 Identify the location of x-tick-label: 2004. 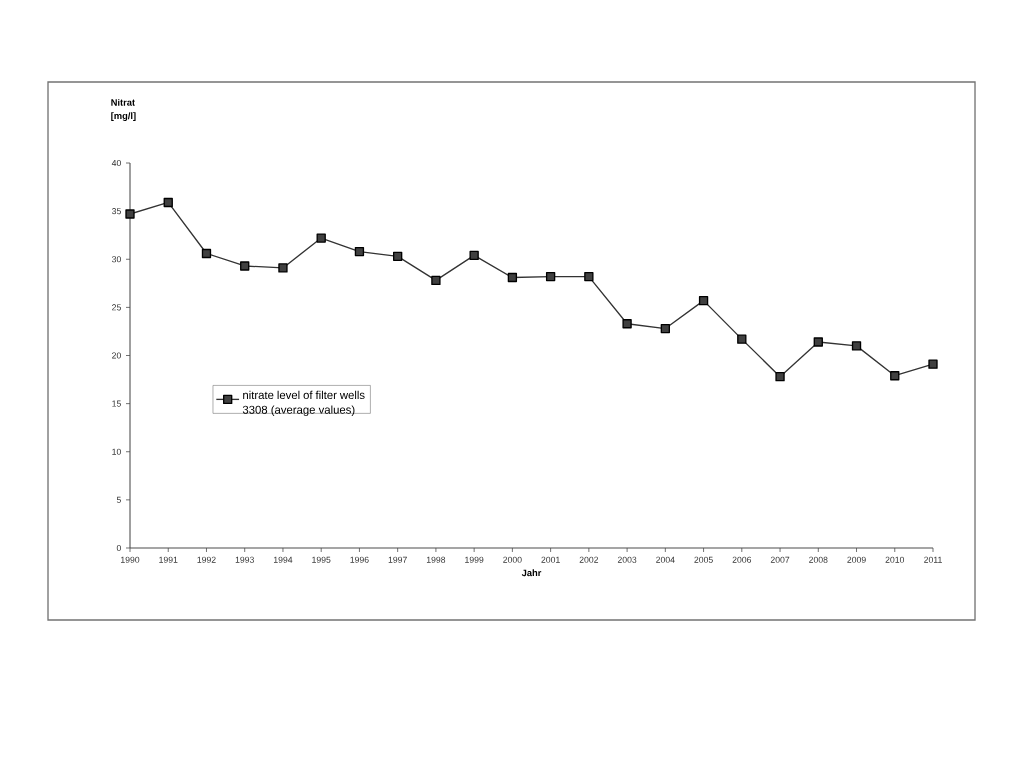
(665, 559).